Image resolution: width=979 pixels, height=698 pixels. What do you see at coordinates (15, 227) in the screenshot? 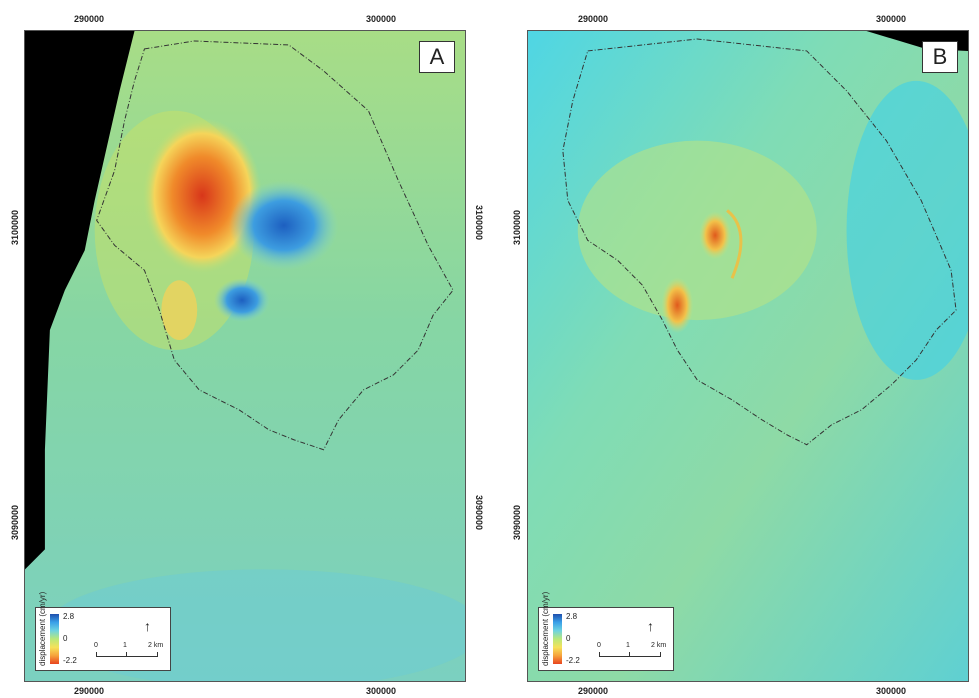
I see `tick-left-3100000-a: 3100000` at bounding box center [15, 227].